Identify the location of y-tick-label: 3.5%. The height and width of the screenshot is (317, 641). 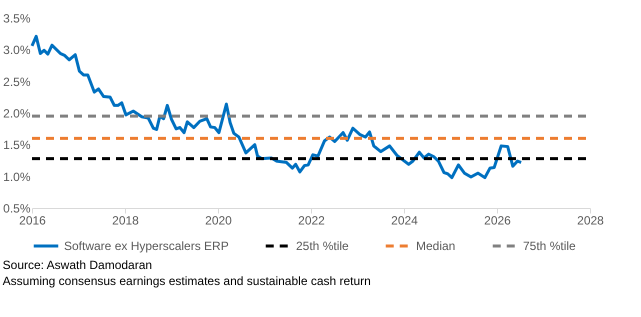
(17, 19).